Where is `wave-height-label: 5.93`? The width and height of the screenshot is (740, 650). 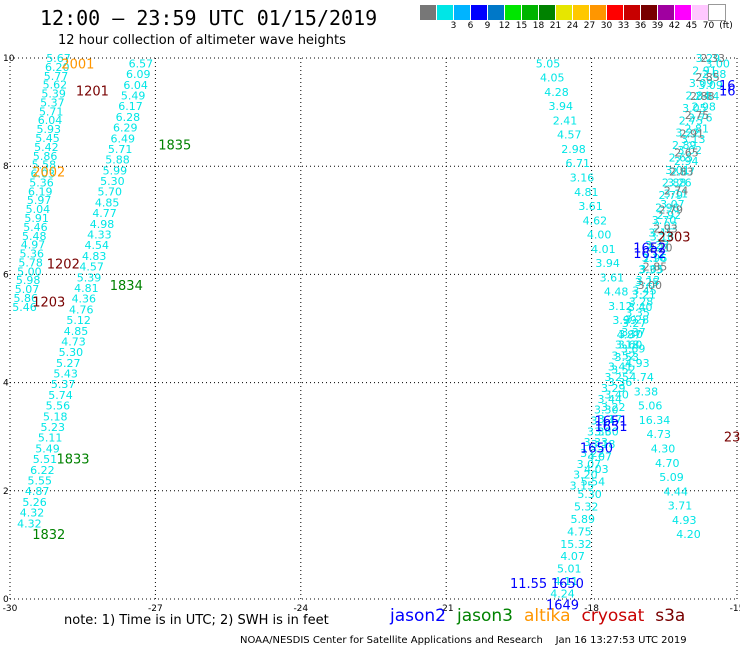 wave-height-label: 5.93 is located at coordinates (49, 129).